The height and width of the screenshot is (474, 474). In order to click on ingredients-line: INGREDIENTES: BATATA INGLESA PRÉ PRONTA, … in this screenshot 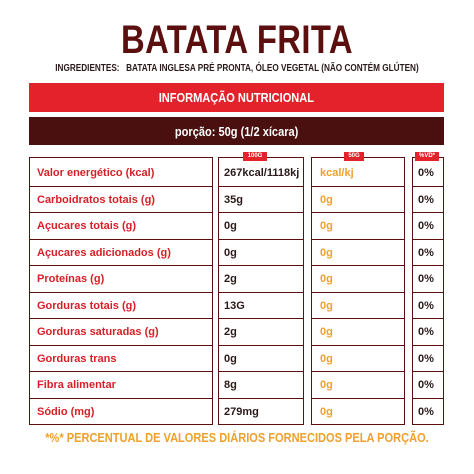, I will do `click(237, 68)`.